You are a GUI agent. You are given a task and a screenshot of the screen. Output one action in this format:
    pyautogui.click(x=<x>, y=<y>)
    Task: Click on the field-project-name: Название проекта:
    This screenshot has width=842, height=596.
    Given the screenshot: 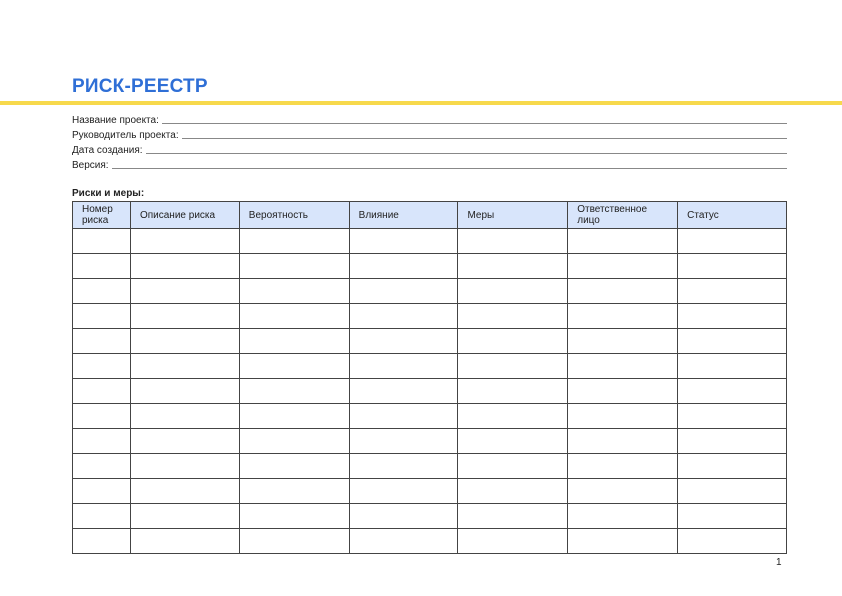 What is the action you would take?
    pyautogui.click(x=429, y=119)
    